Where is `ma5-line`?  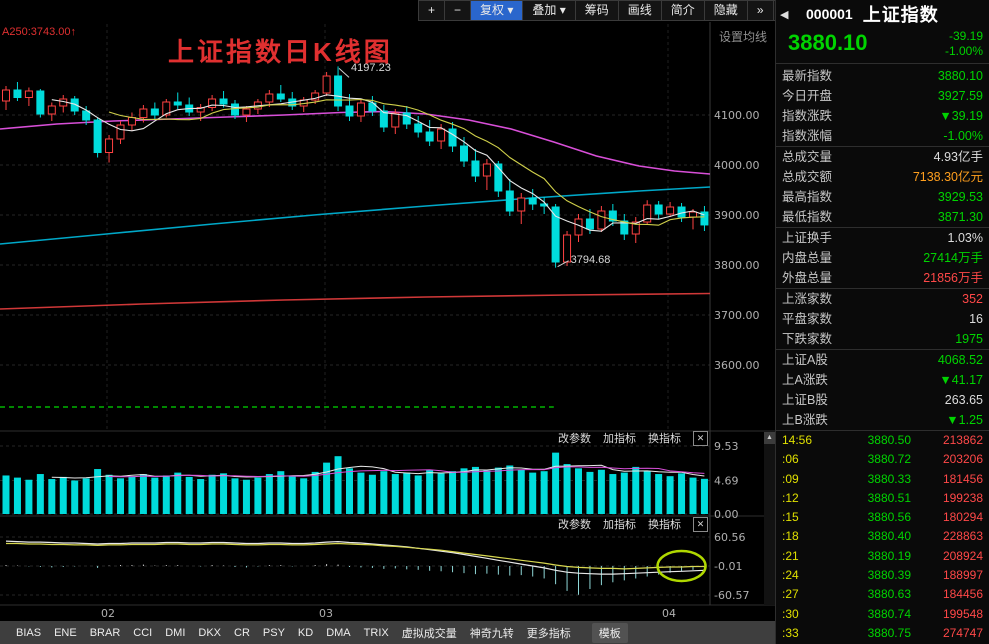
ma5-line is located at coordinates (378, 163).